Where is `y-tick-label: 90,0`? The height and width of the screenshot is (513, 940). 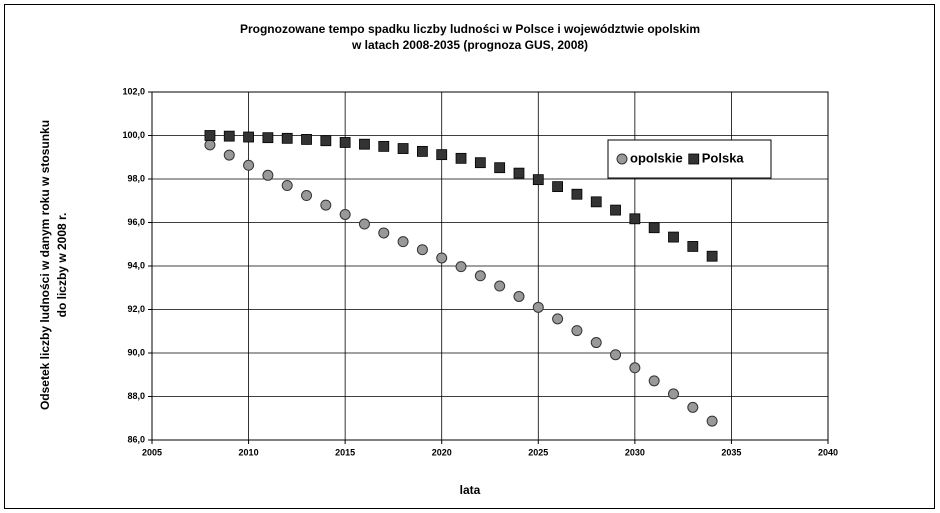 y-tick-label: 90,0 is located at coordinates (136, 352).